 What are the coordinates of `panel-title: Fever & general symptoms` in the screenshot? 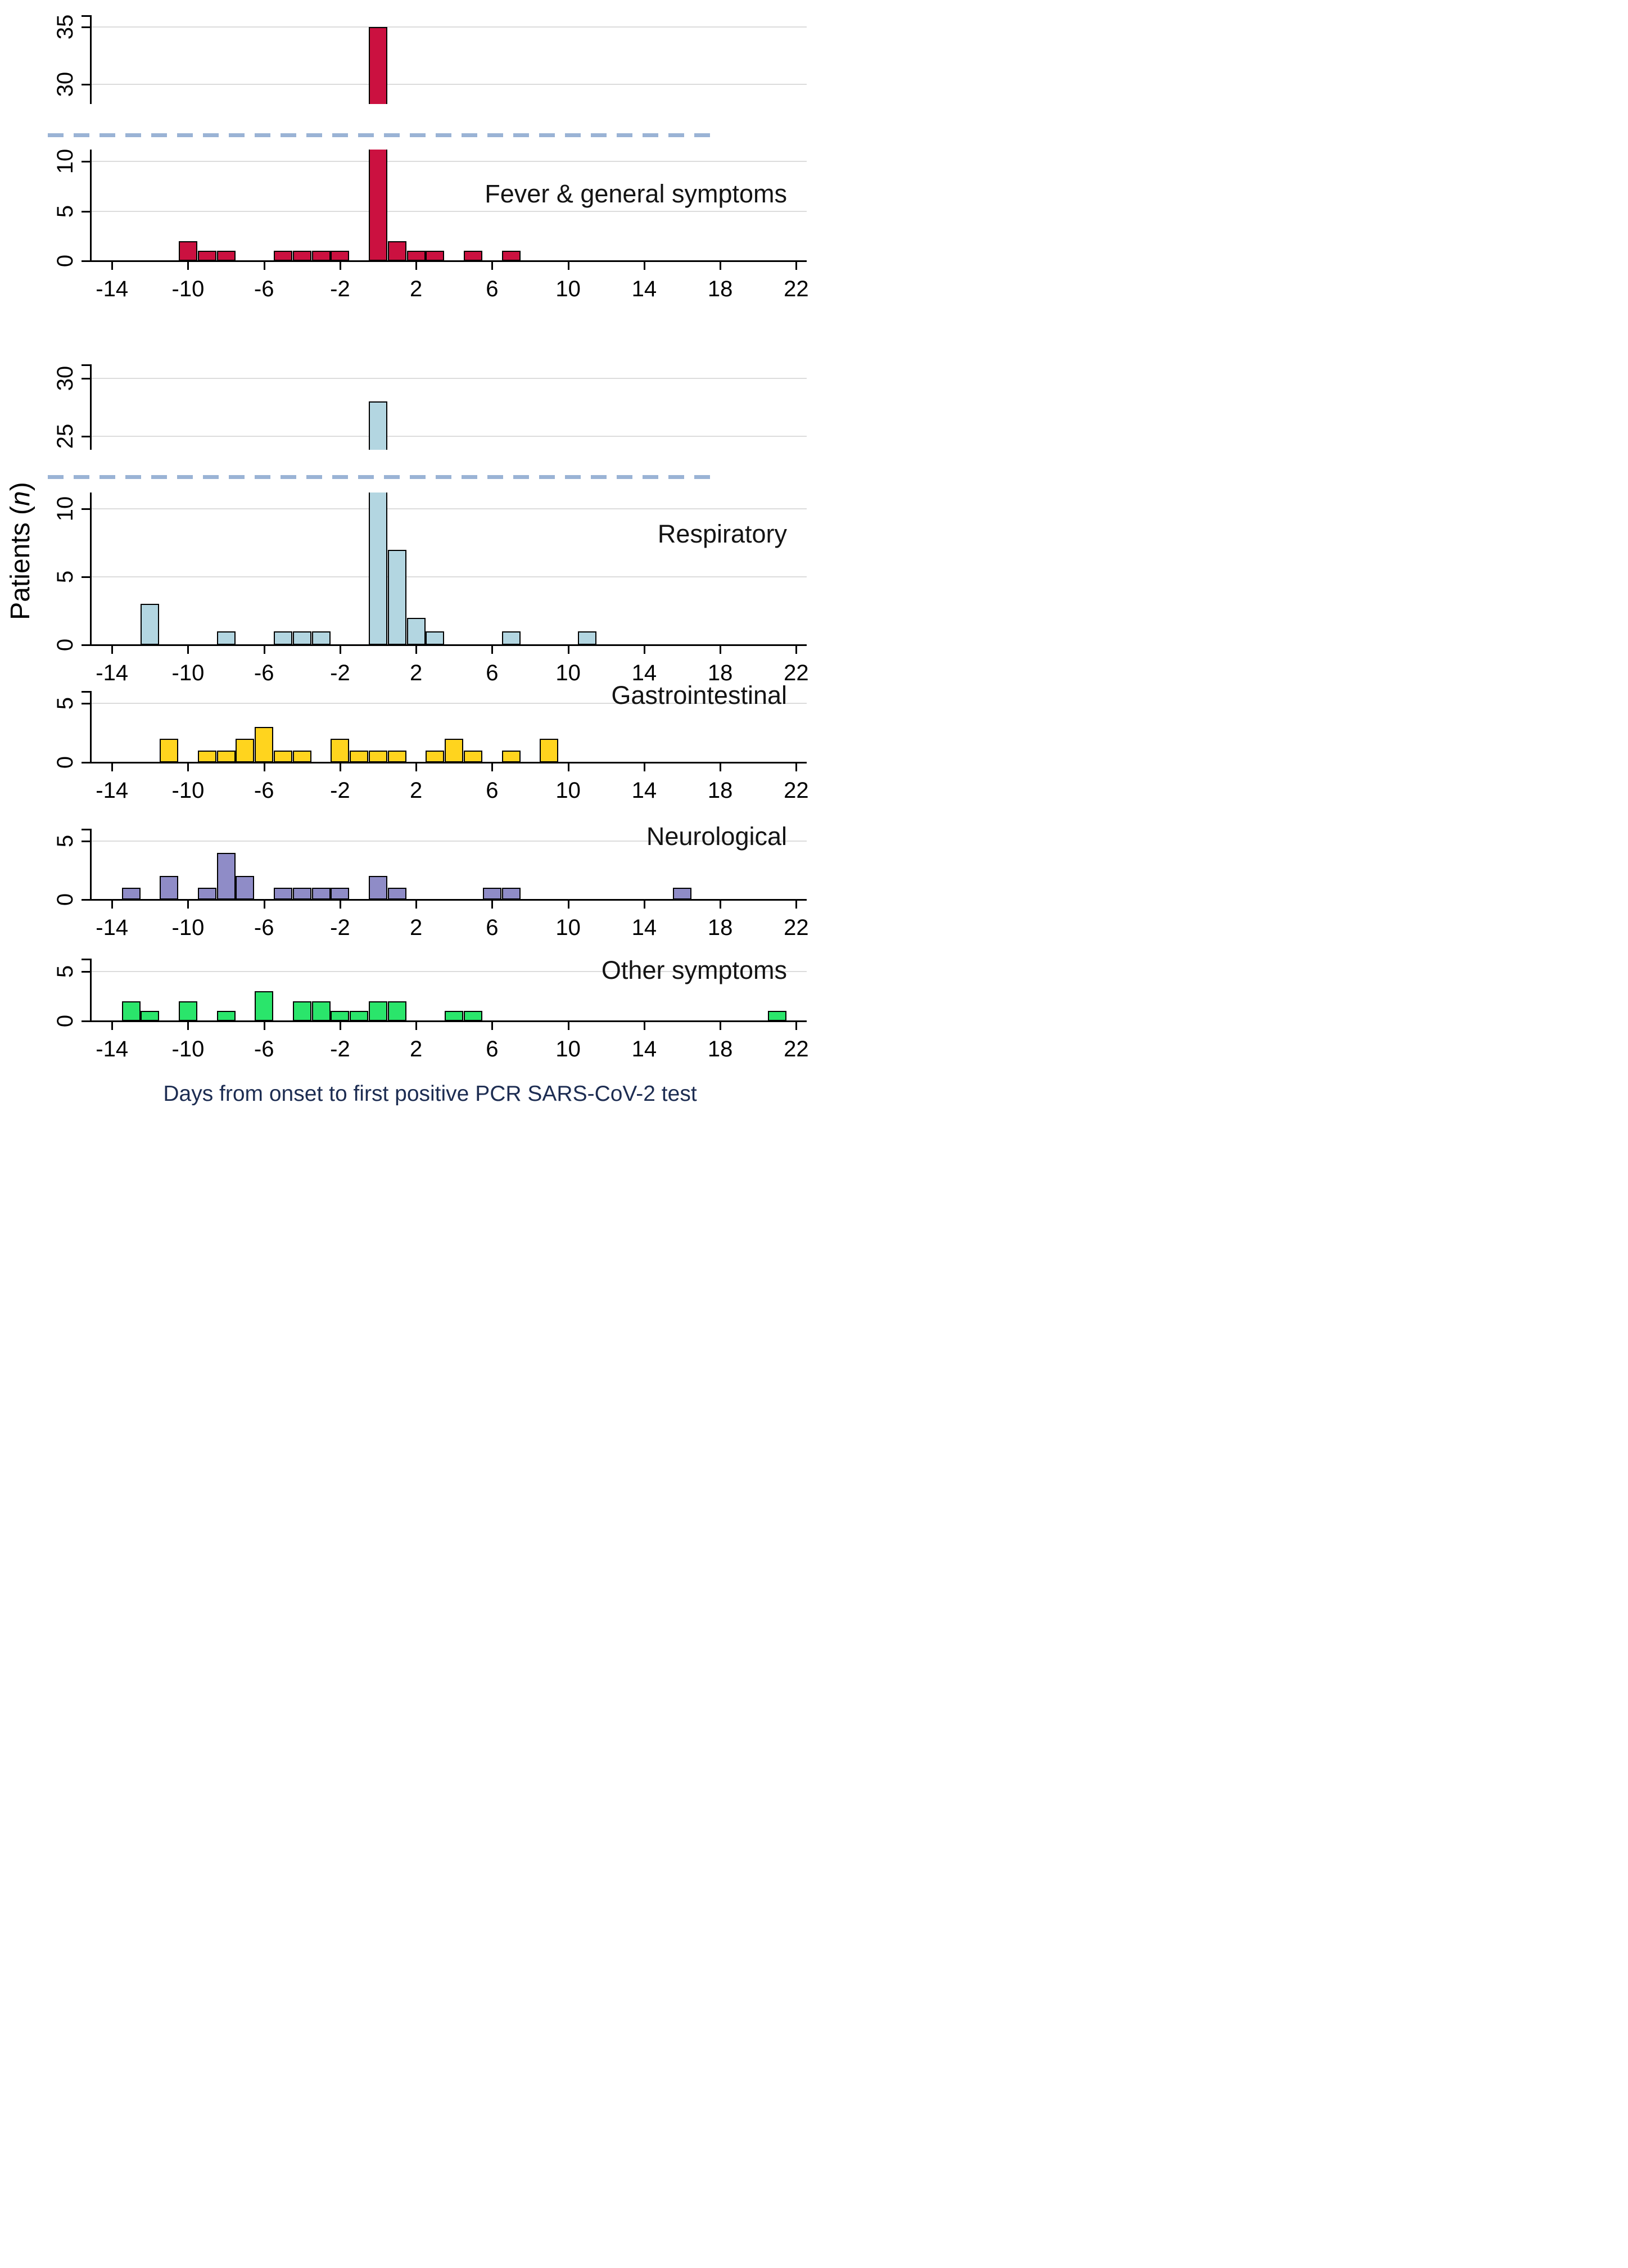 It's located at (636, 194).